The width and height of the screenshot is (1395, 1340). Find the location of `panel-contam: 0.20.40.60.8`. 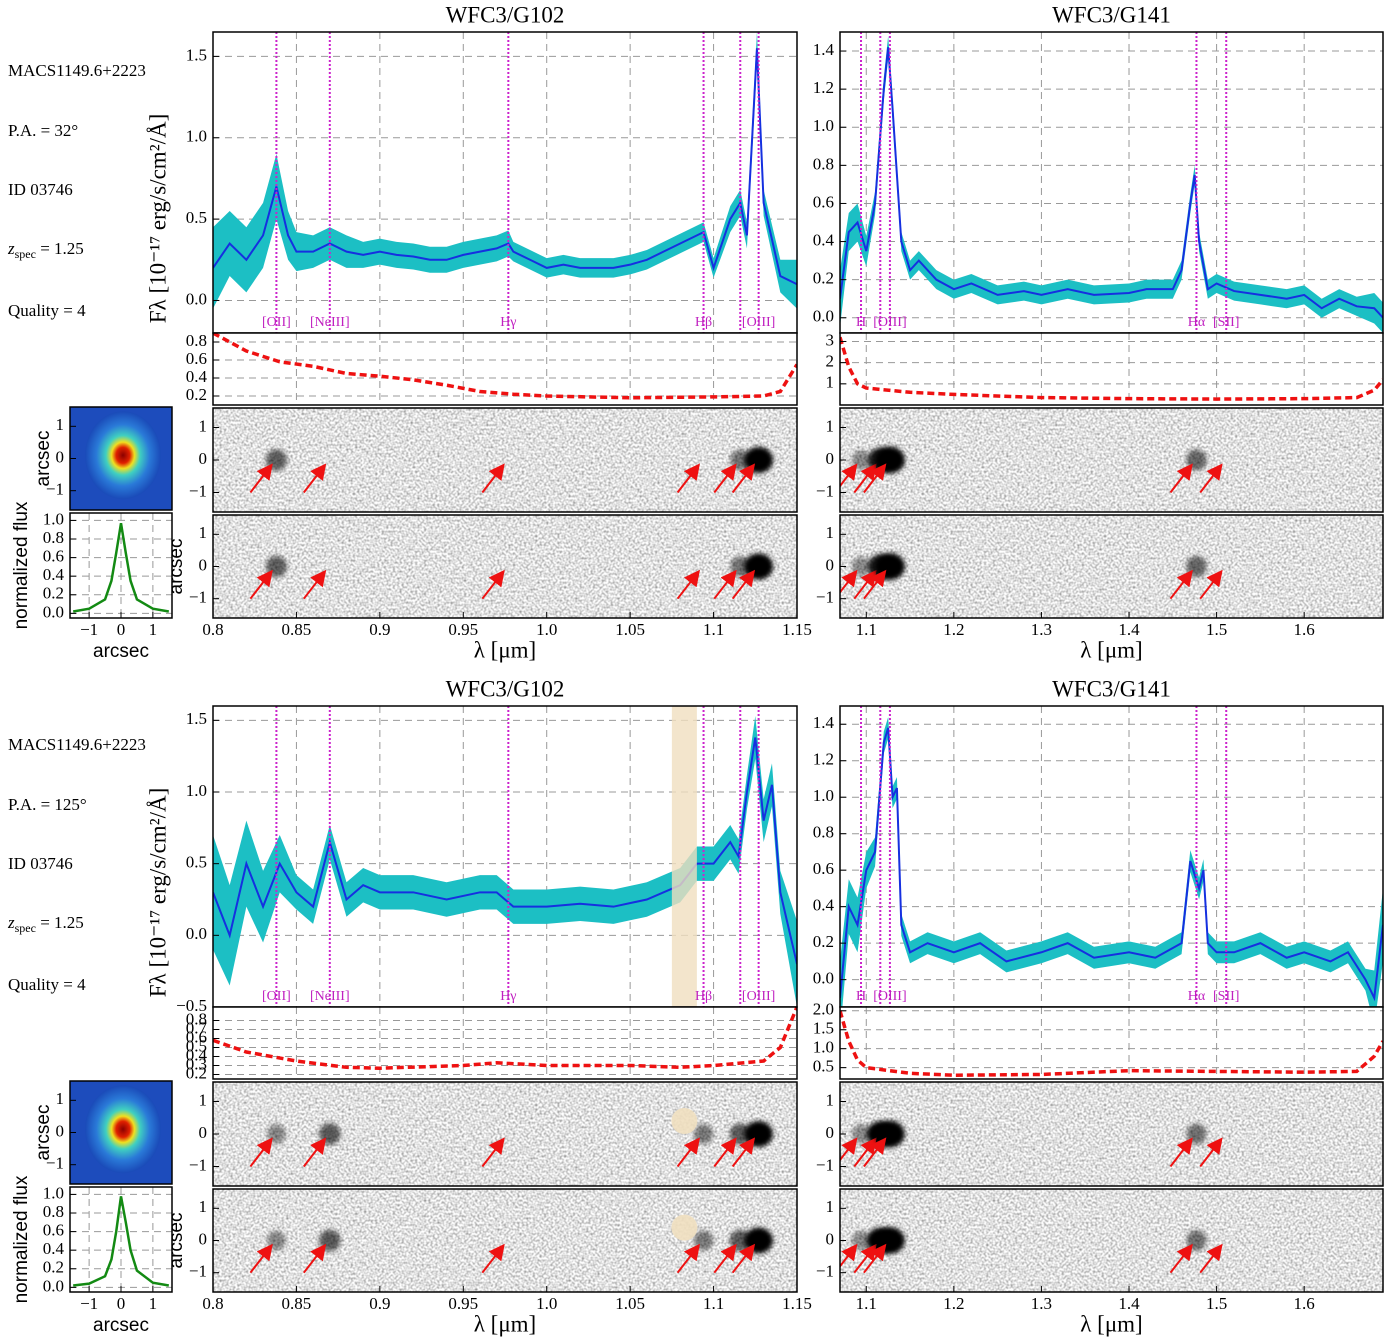

panel-contam: 0.20.40.60.8 is located at coordinates (492, 368).